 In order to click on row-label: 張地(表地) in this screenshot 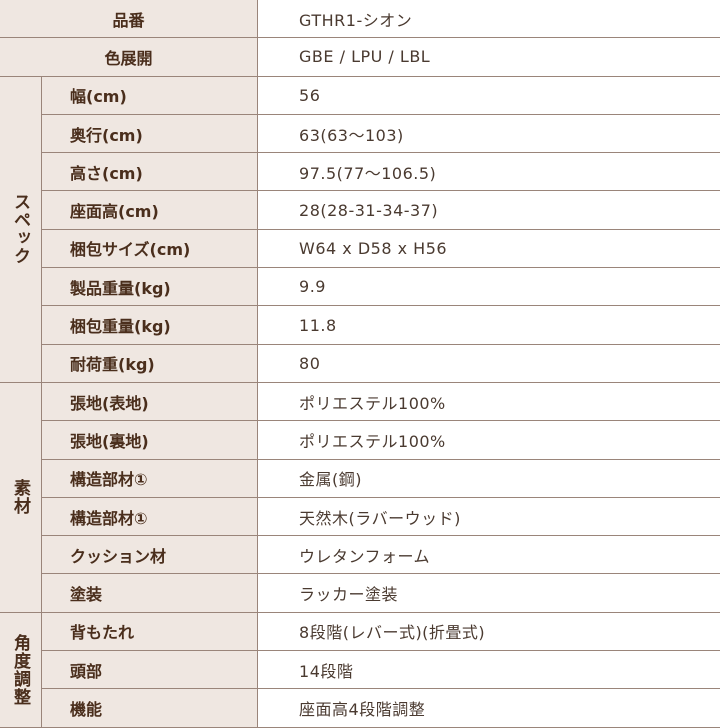, I will do `click(149, 401)`.